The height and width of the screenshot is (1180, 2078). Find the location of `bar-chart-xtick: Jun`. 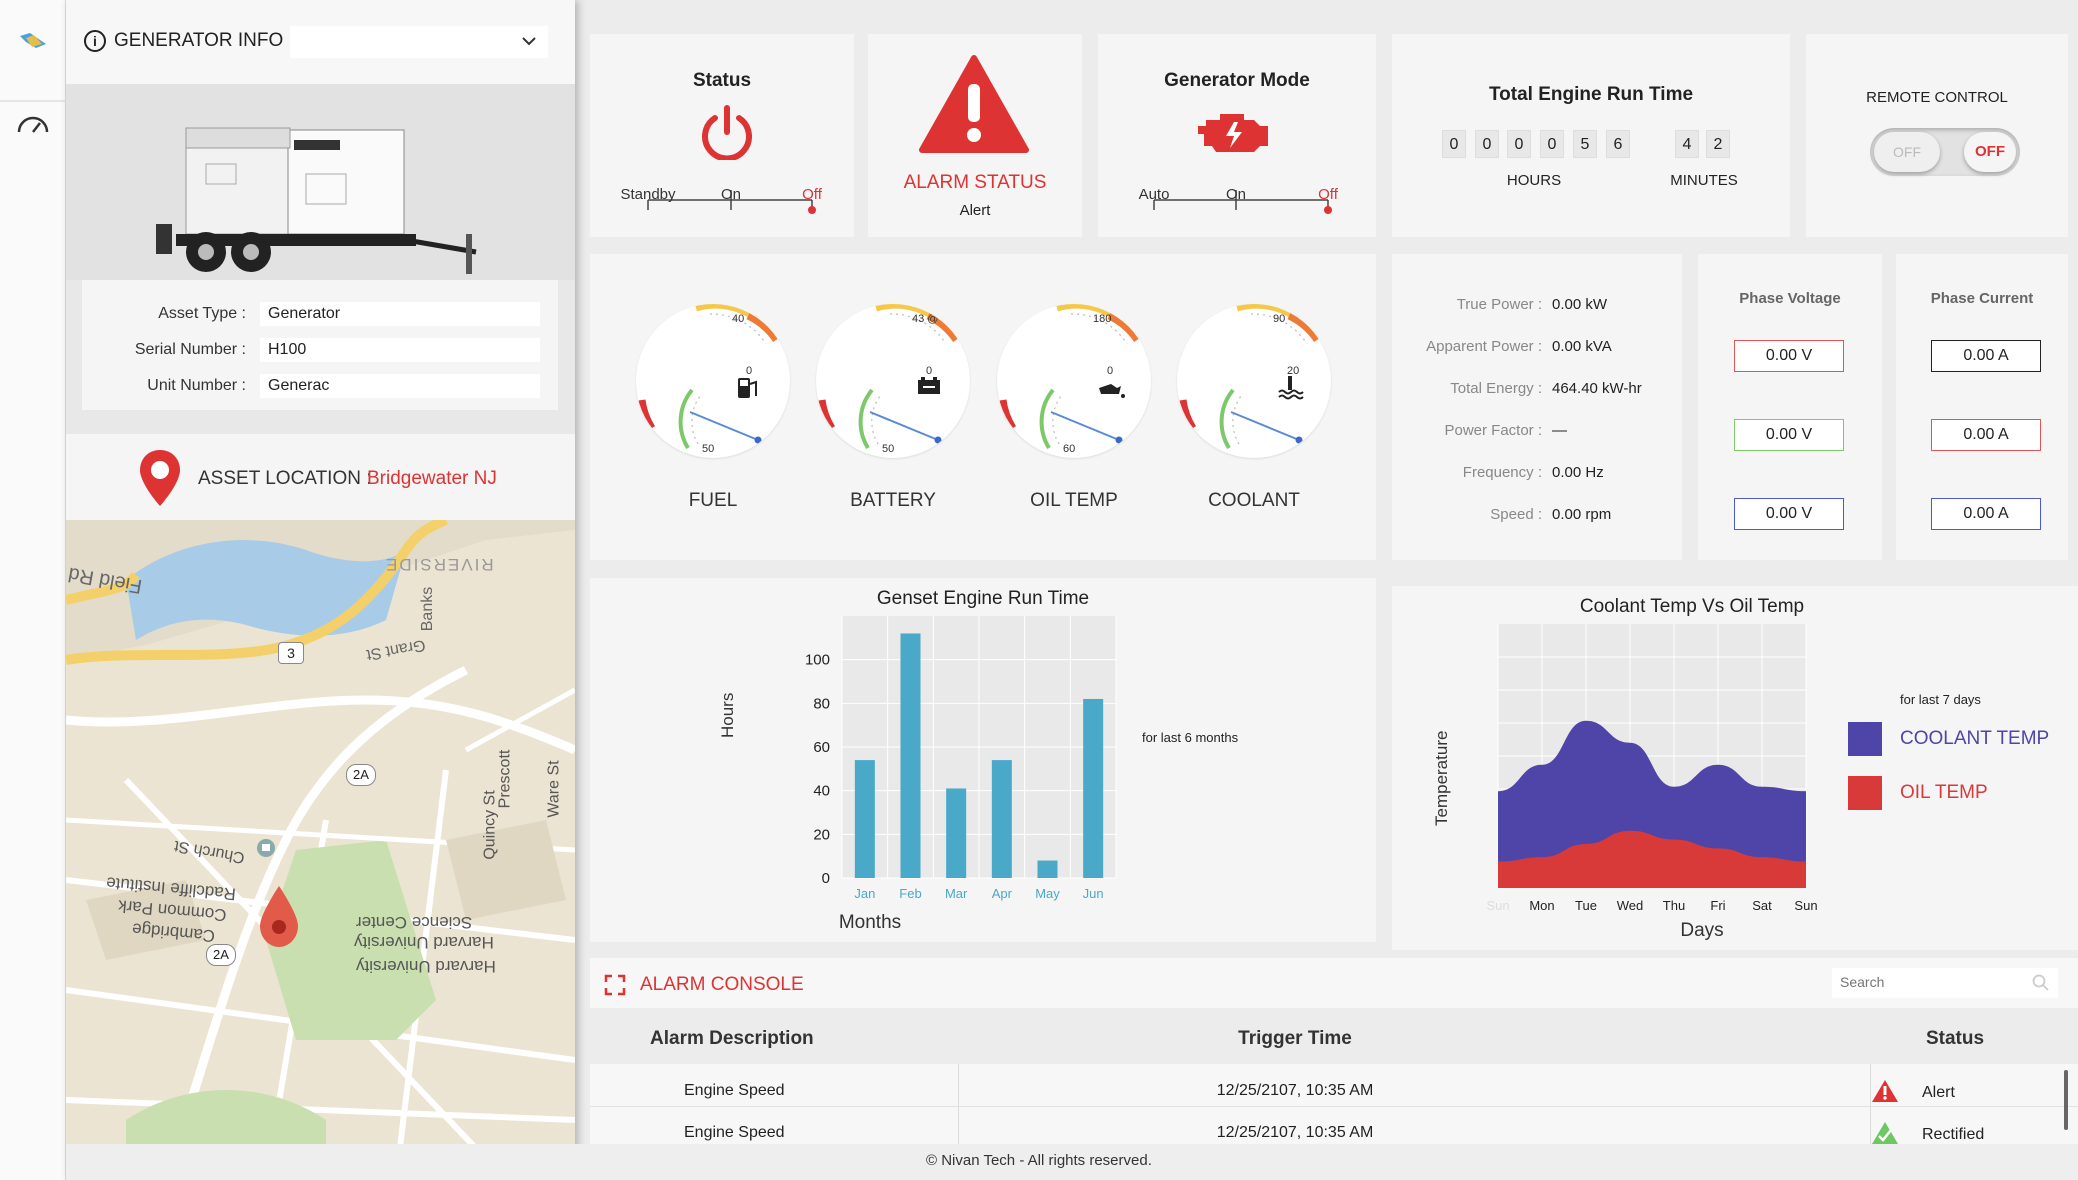

bar-chart-xtick: Jun is located at coordinates (1093, 893).